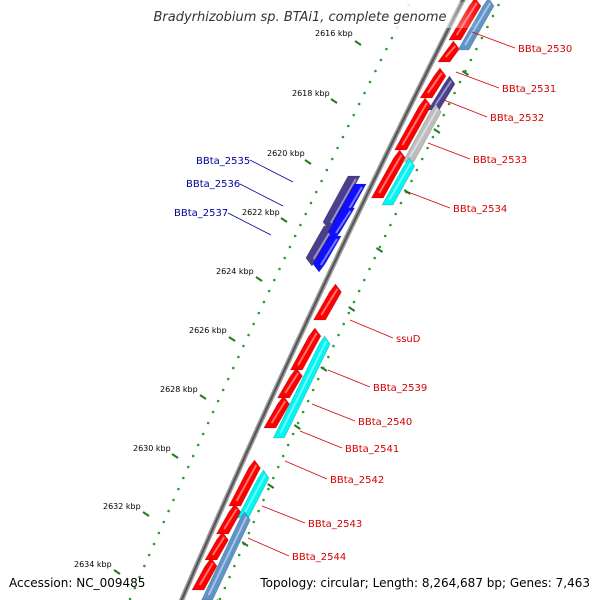 The width and height of the screenshot is (600, 600). I want to click on tick-label: 2632 kbp, so click(122, 506).